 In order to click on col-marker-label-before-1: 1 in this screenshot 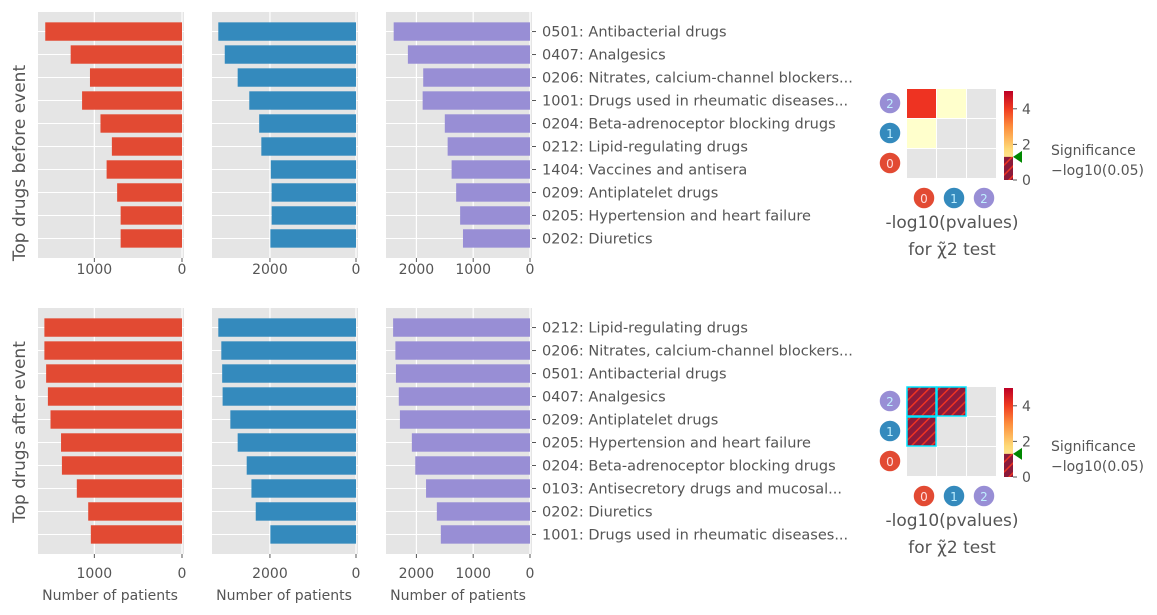, I will do `click(954, 199)`.